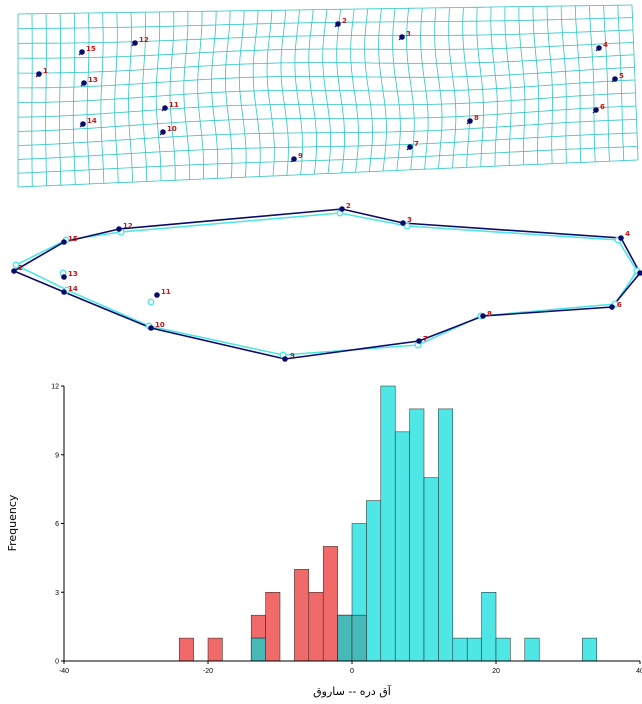 Image resolution: width=642 pixels, height=704 pixels. I want to click on landmark-label: 12, so click(144, 40).